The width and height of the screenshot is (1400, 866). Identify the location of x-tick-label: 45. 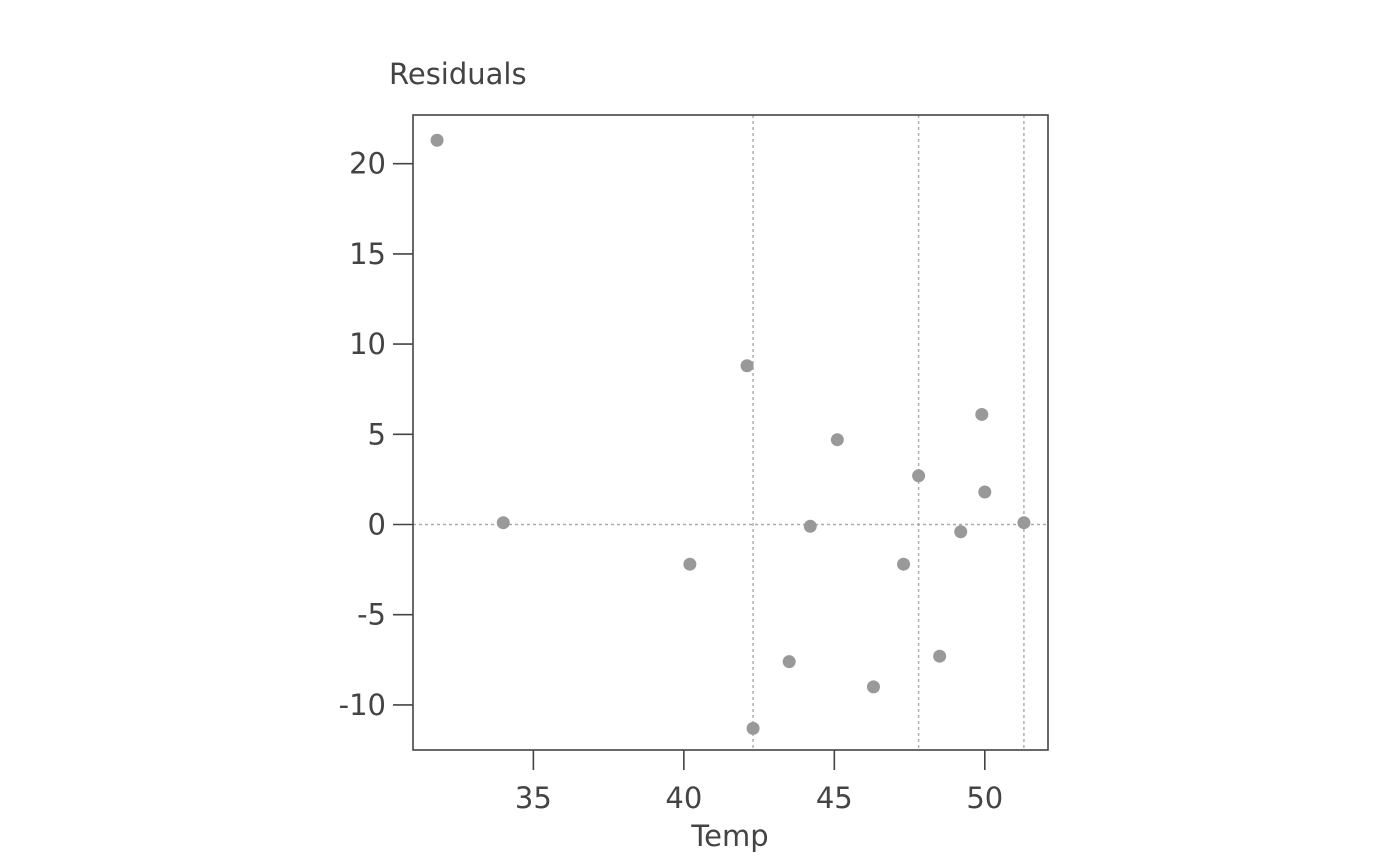
(834, 798).